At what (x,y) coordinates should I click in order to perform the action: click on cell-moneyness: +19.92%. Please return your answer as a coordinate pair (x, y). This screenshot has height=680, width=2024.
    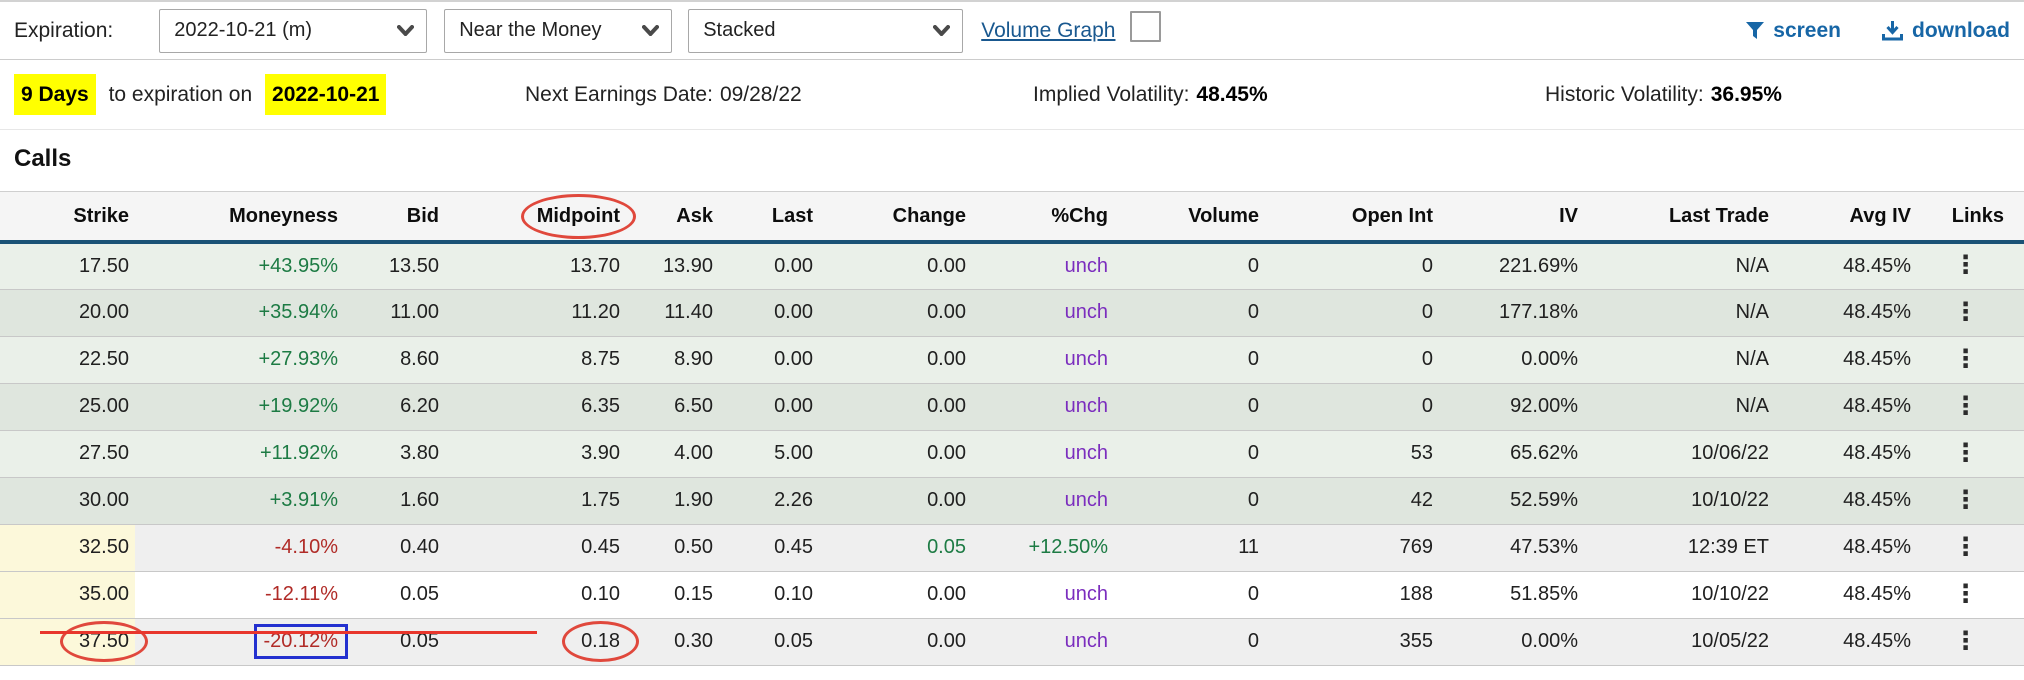
    Looking at the image, I should click on (239, 407).